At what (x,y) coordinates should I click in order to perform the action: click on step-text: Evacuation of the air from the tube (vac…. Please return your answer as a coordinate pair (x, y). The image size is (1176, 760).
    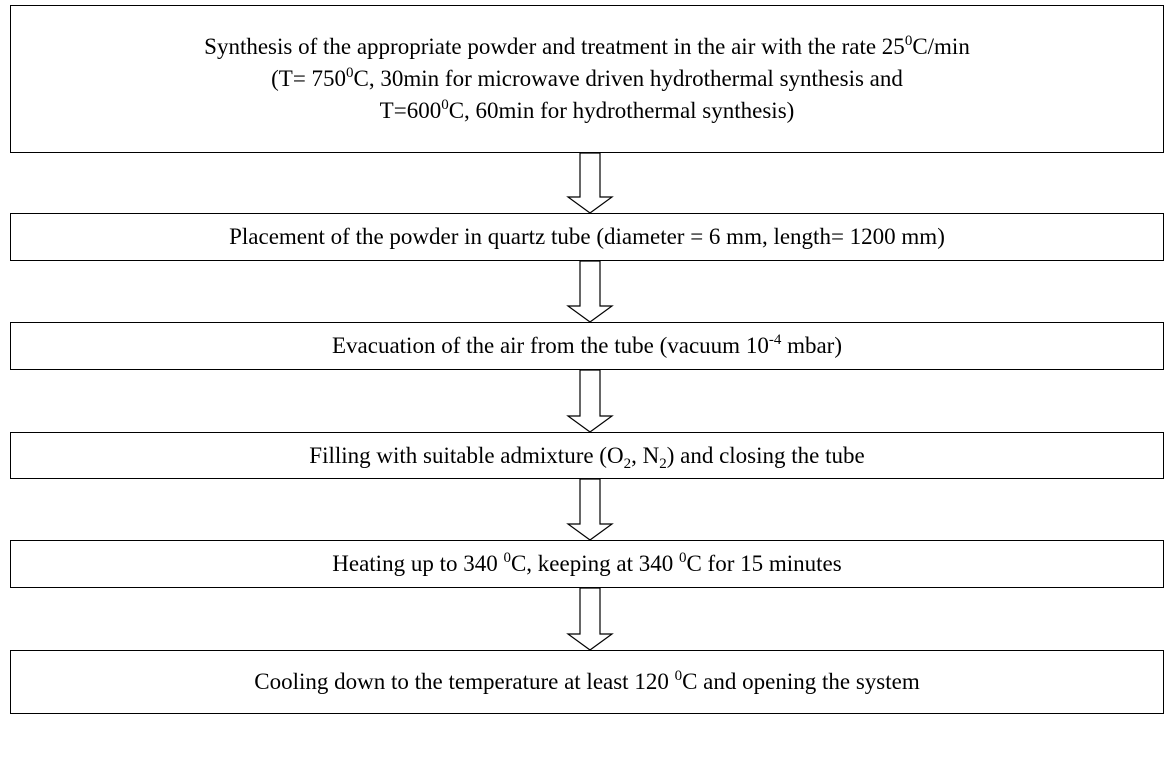
    Looking at the image, I should click on (550, 345).